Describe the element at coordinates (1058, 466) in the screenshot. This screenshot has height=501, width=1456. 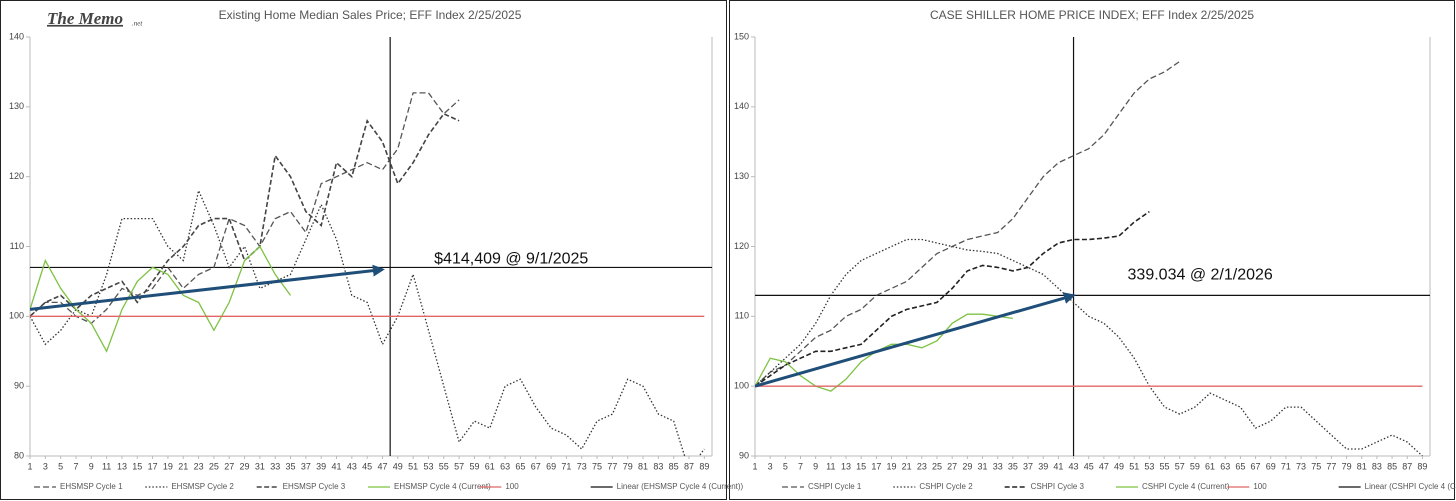
I see `x-tick-label: 41` at that location.